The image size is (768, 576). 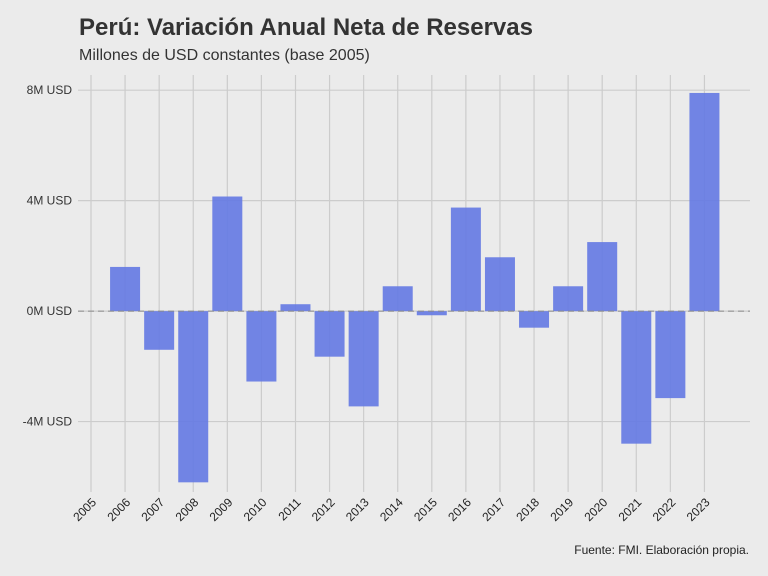 What do you see at coordinates (493, 509) in the screenshot?
I see `x-tick-label: 2017` at bounding box center [493, 509].